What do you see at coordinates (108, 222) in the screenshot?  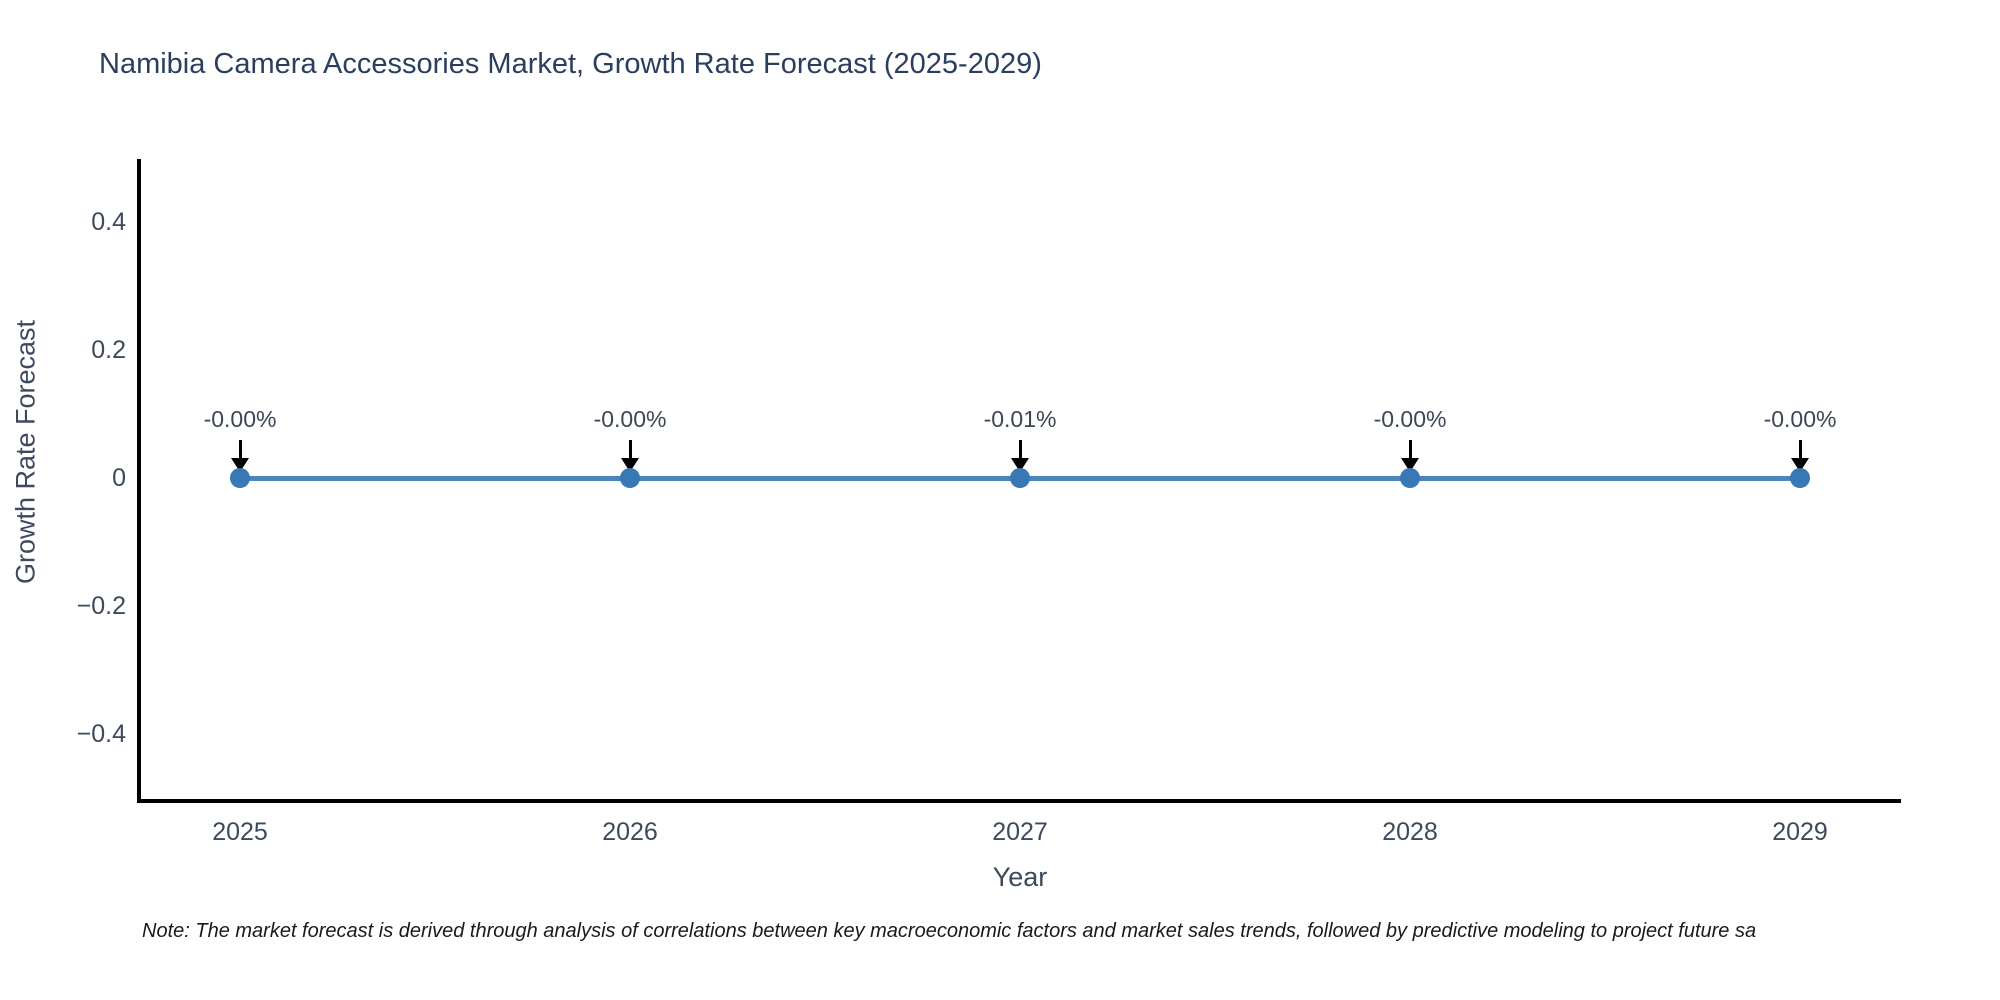 I see `y-tick-label: 0.4` at bounding box center [108, 222].